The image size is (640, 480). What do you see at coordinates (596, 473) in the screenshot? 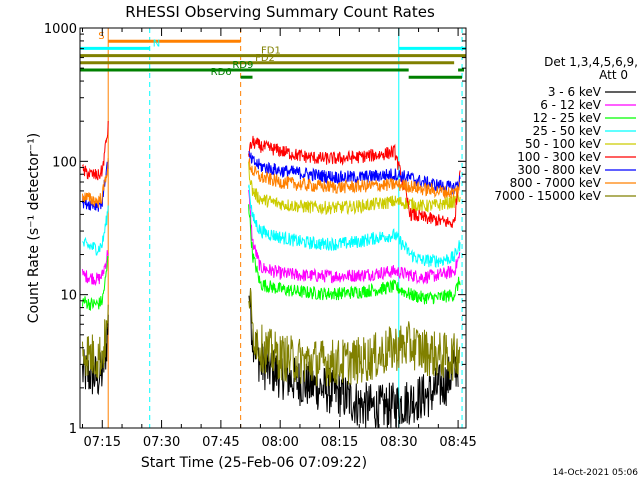
I see `generation-timestamp: 14-Oct-2021 05:06` at bounding box center [596, 473].